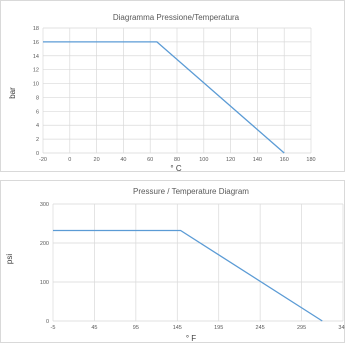 The height and width of the screenshot is (344, 345). What do you see at coordinates (36, 29) in the screenshot?
I see `y-tick-label: 18` at bounding box center [36, 29].